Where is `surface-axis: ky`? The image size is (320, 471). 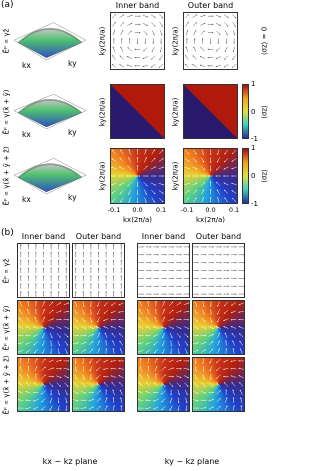
surface-axis: ky is located at coordinates (72, 63).